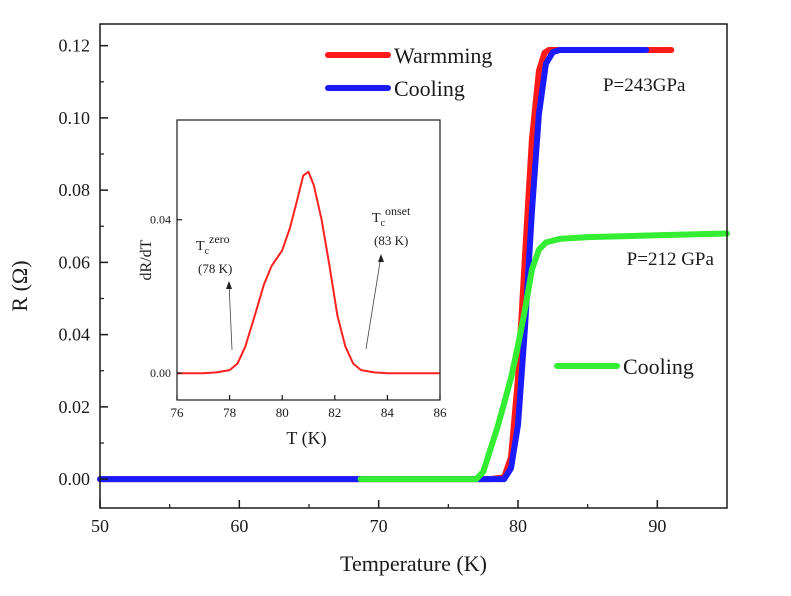  I want to click on main-y-axis-ticks: 0.00 0.02 0.04 0.06 0.08 0.10 0.12, so click(83, 262).